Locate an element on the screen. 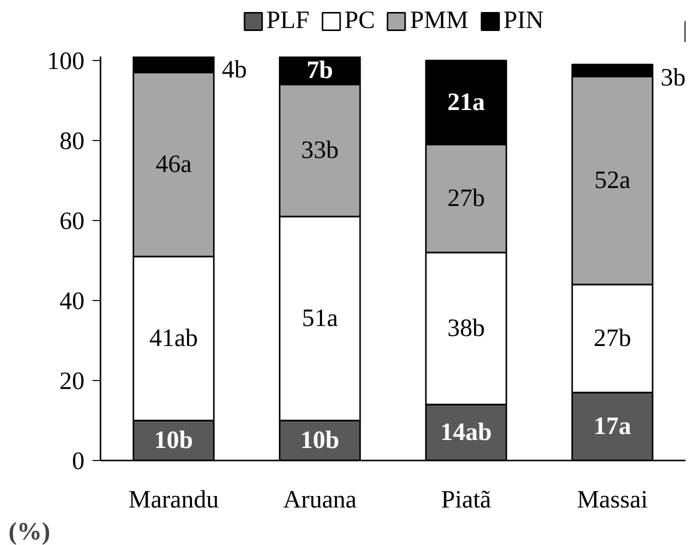  x-tick-label: Massai is located at coordinates (612, 500).